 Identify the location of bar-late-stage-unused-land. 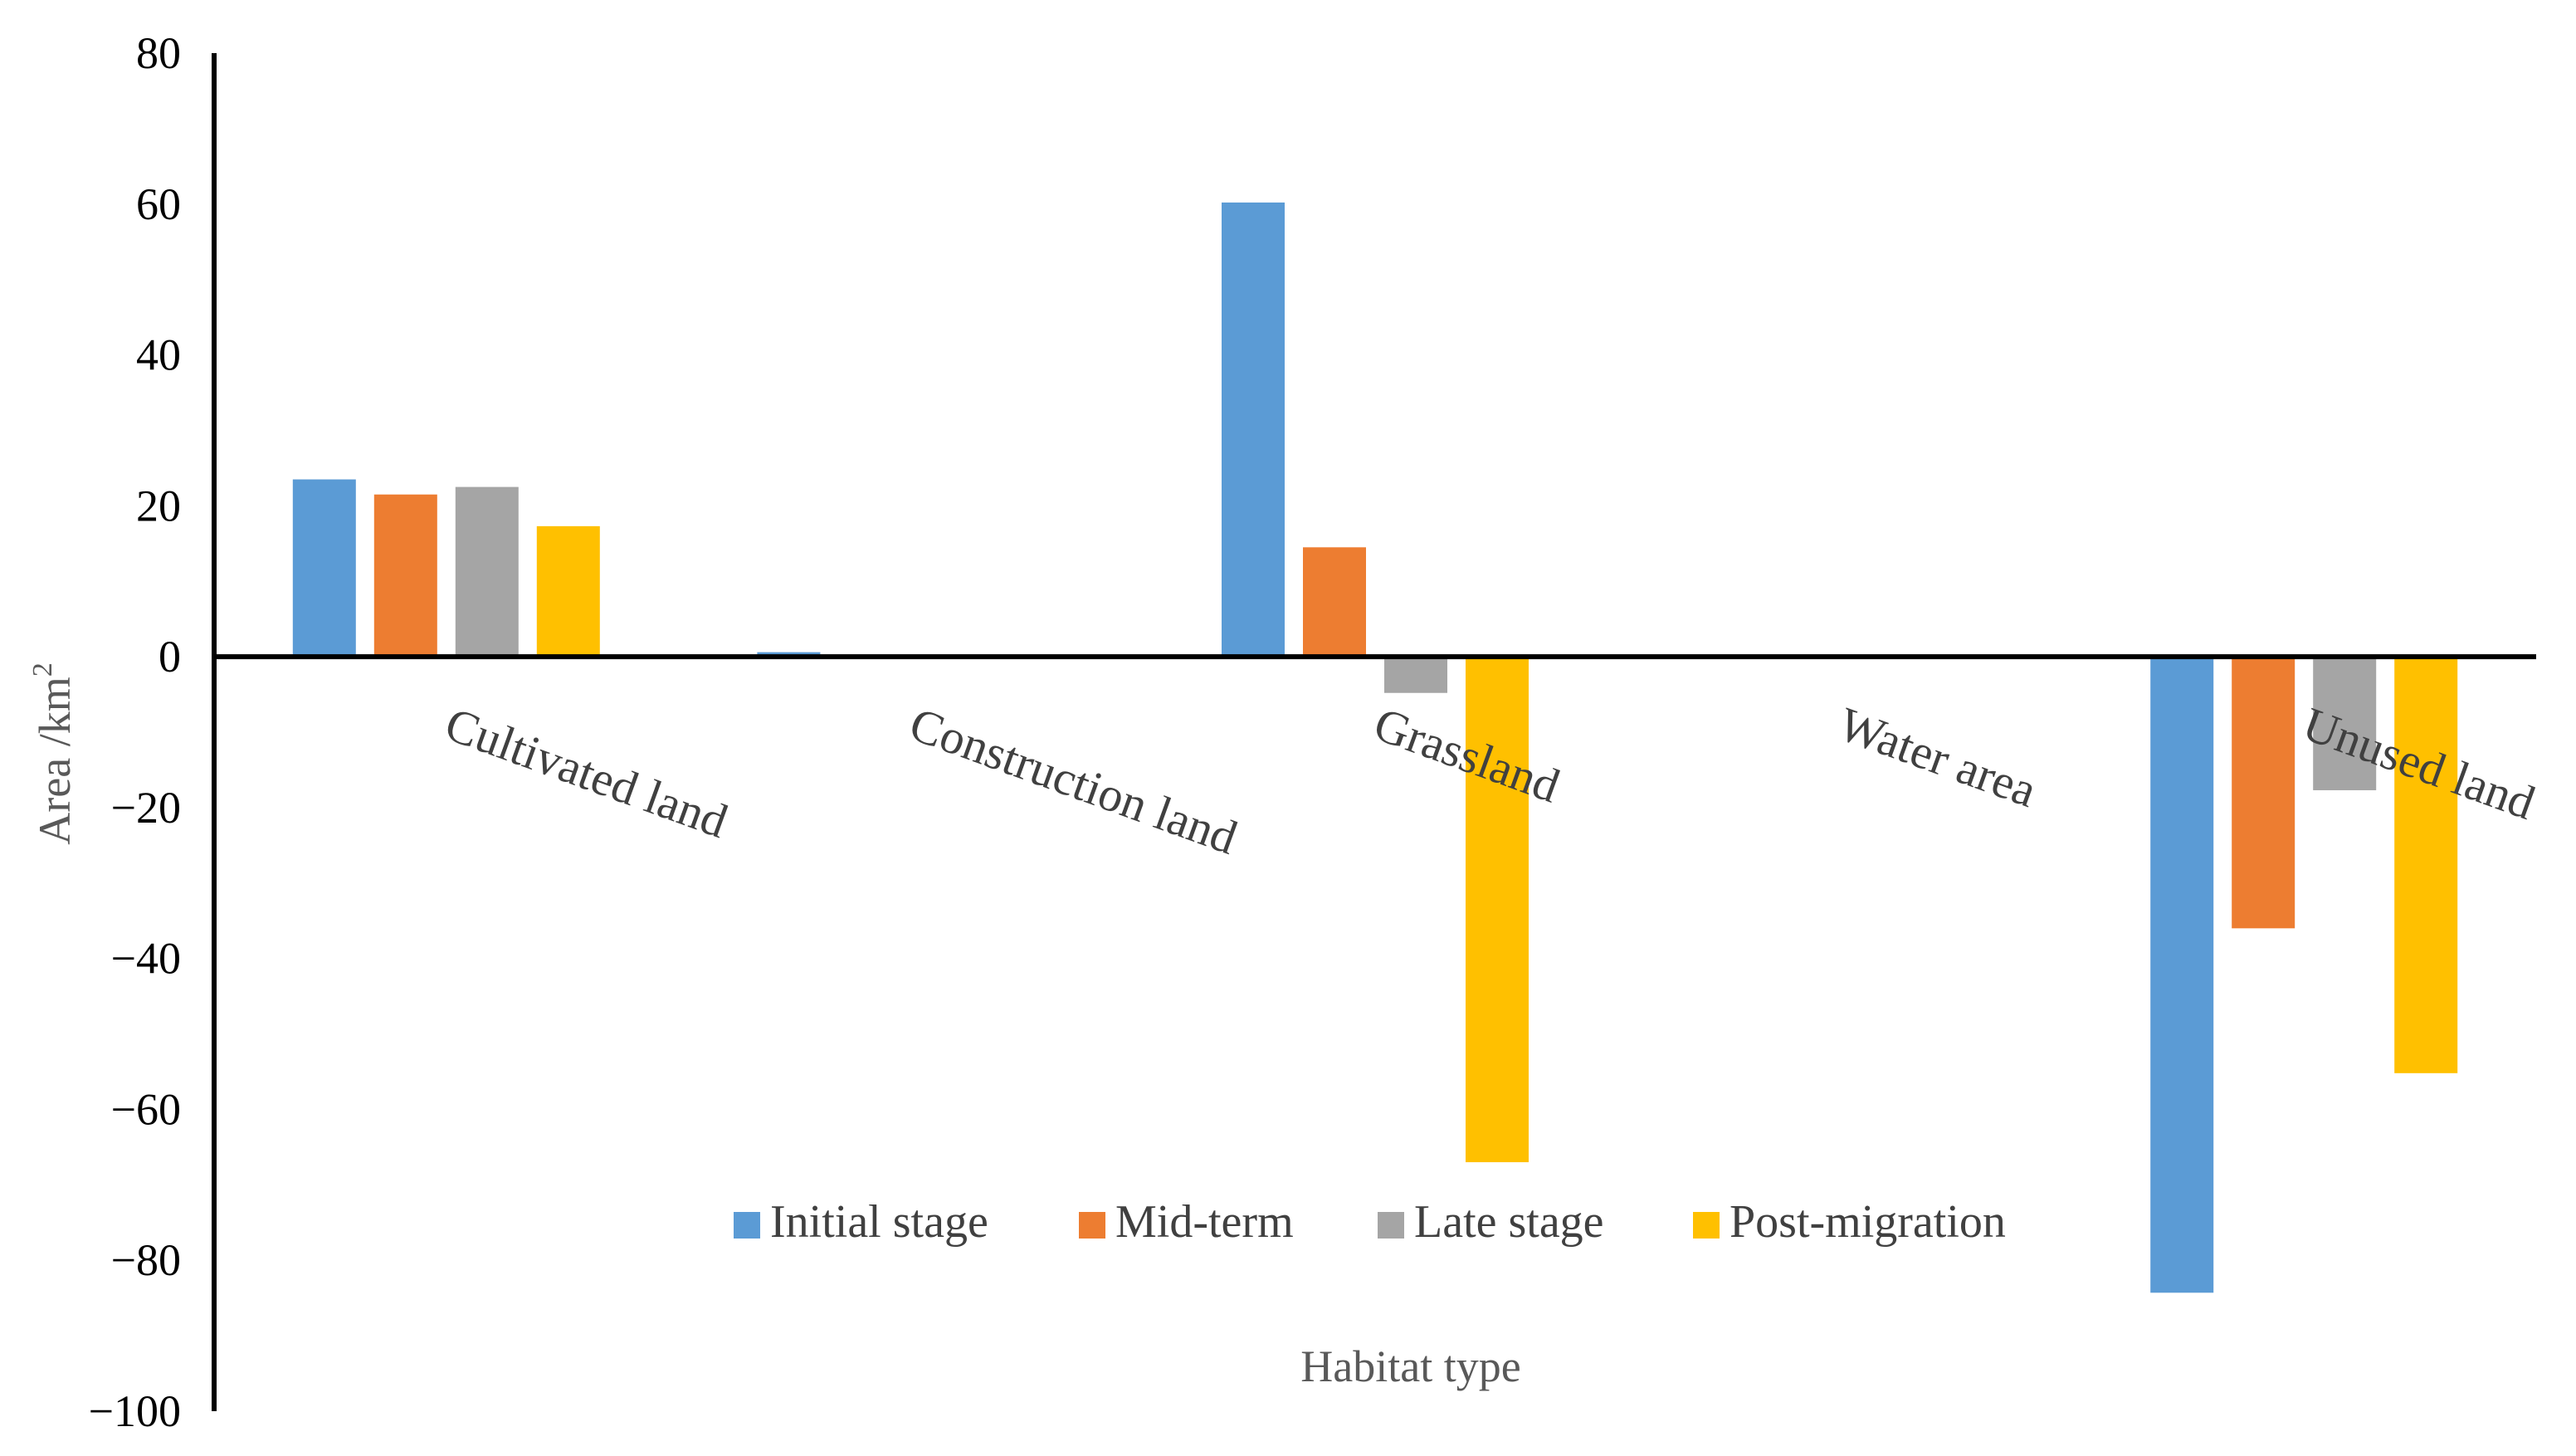
(2345, 723).